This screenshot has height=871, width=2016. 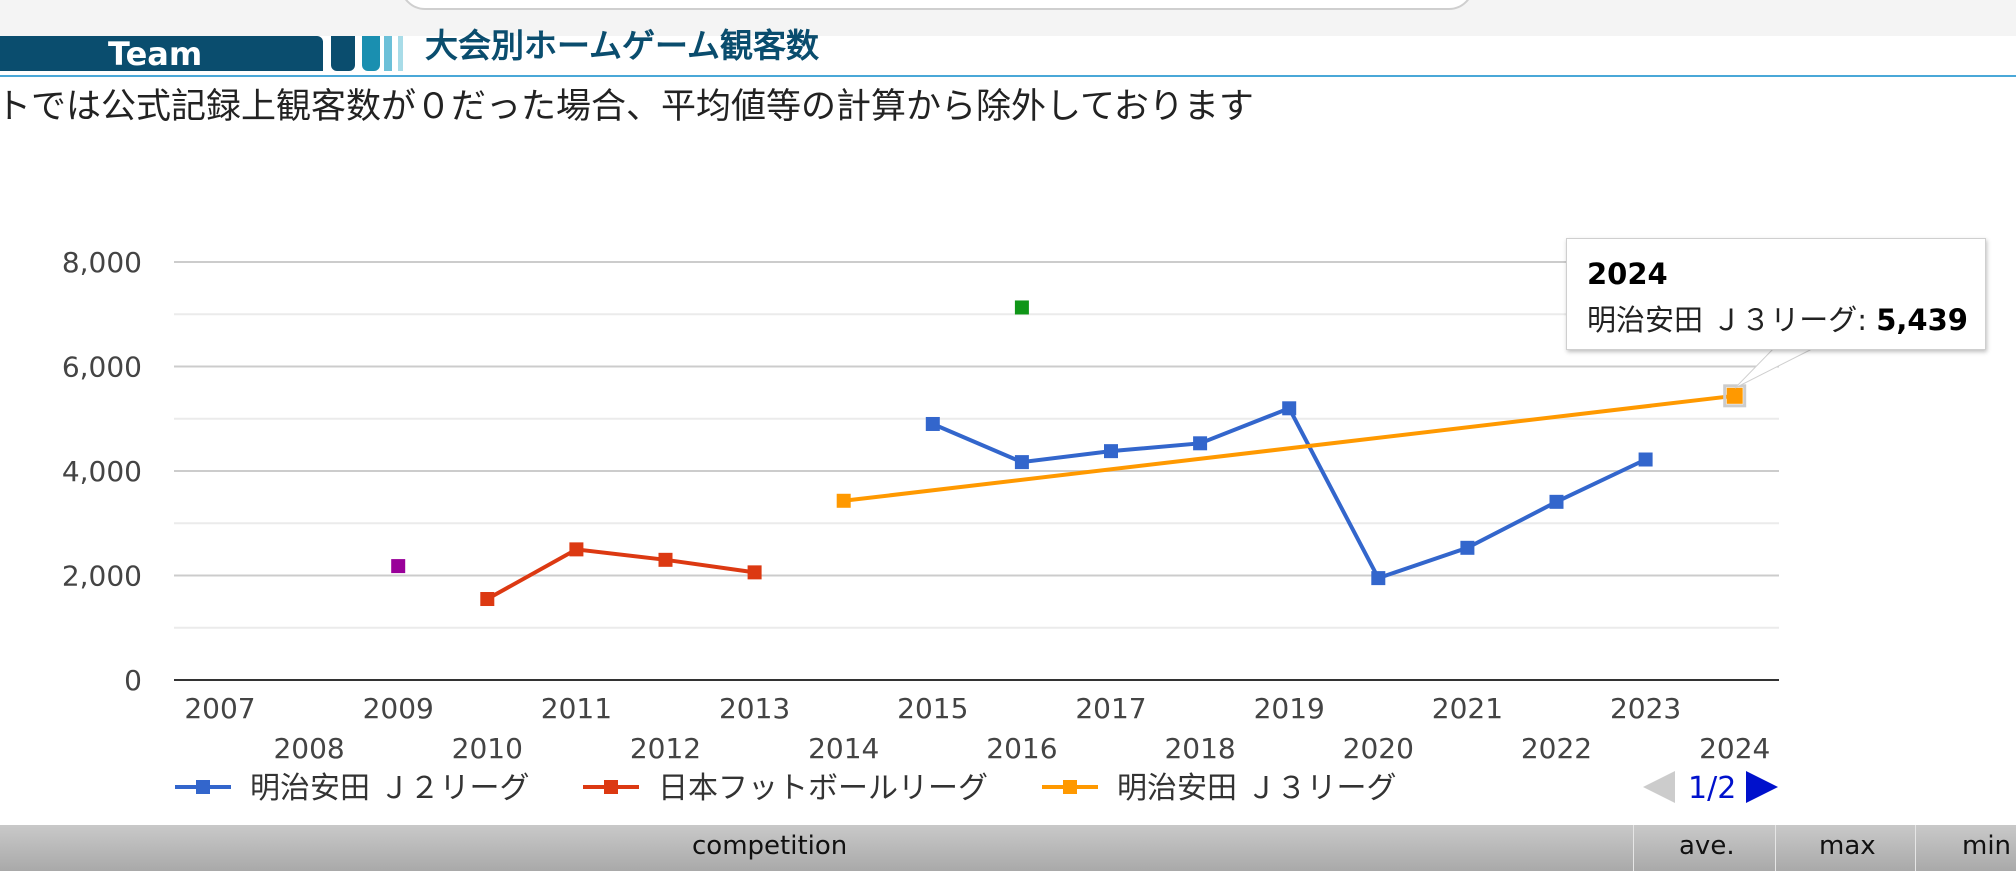 What do you see at coordinates (390, 788) in the screenshot?
I see `legend-label: 明治安田 Ｊ２リーグ` at bounding box center [390, 788].